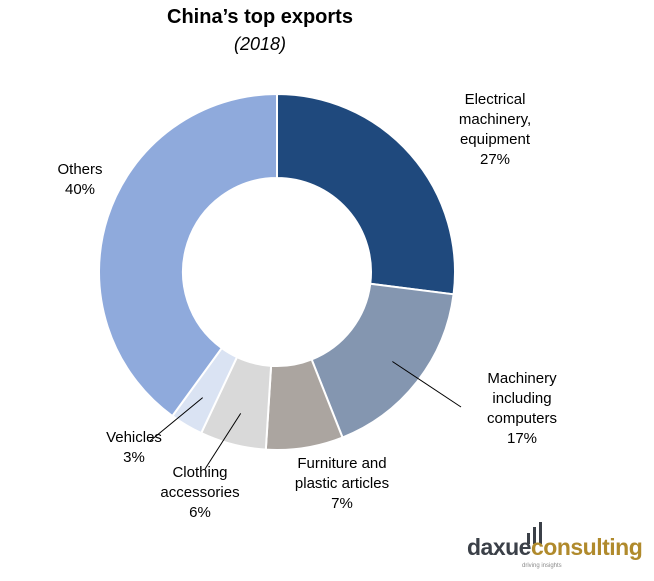 The width and height of the screenshot is (654, 581). I want to click on chart-subtitle: (2018), so click(260, 44).